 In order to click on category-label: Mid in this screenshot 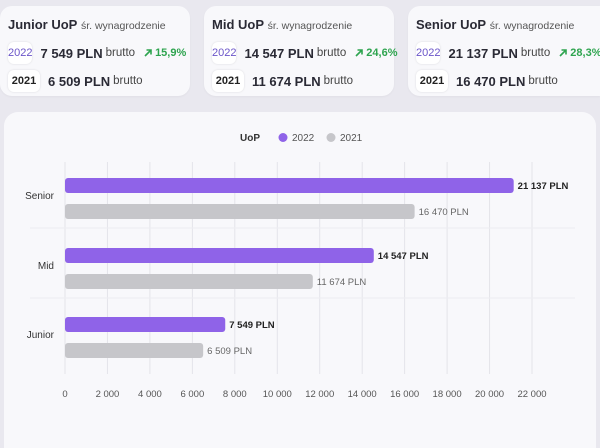, I will do `click(46, 266)`.